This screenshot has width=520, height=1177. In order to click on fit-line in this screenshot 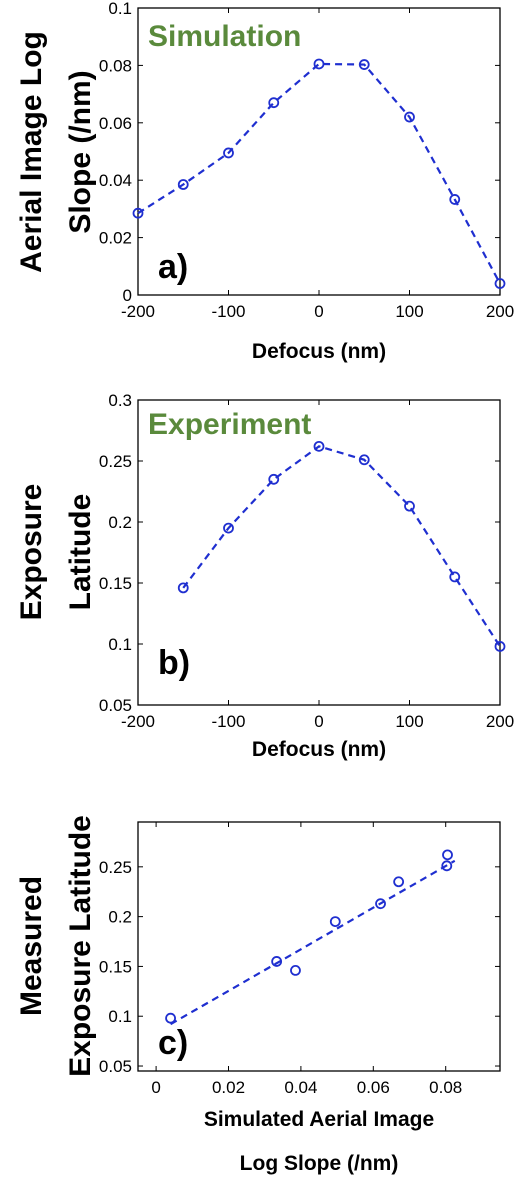, I will do `click(313, 942)`.